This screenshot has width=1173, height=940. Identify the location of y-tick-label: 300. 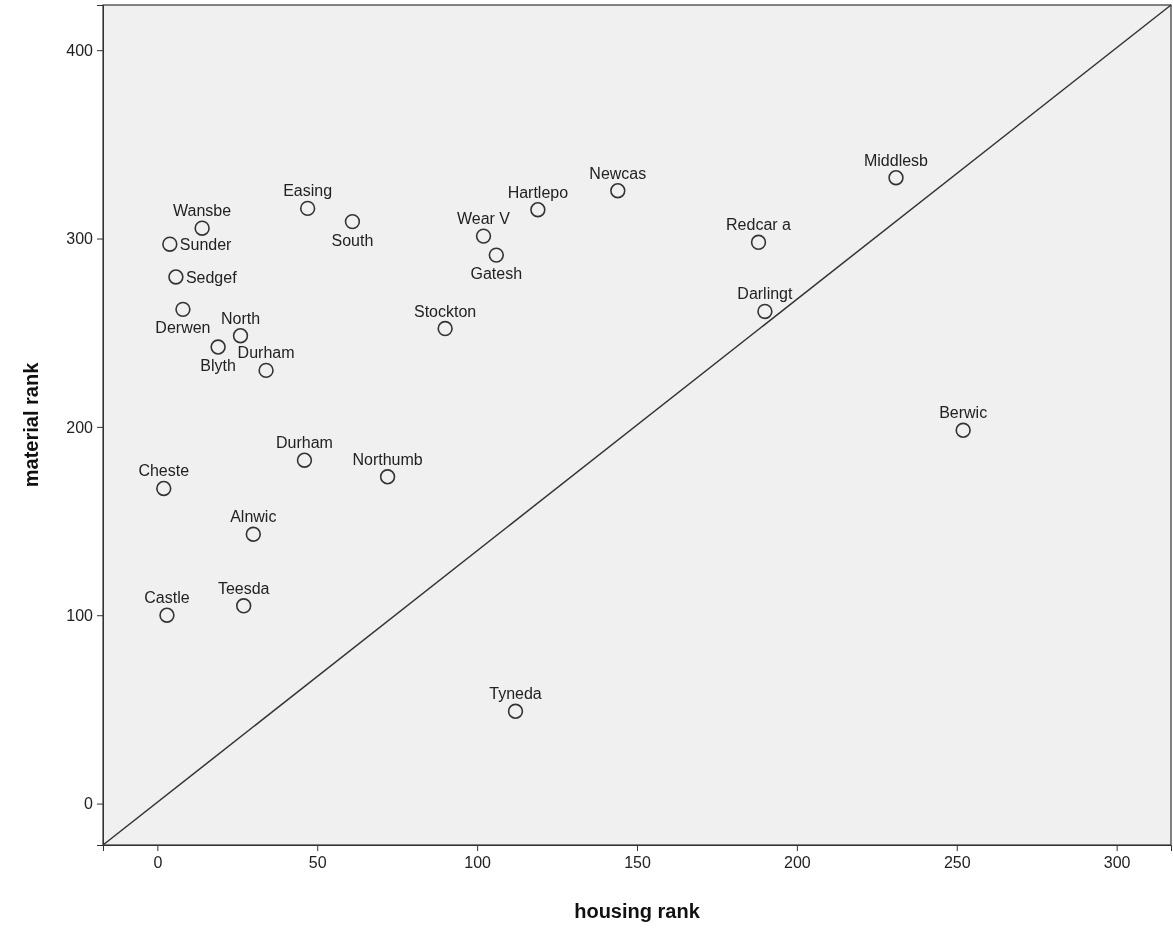
(80, 239).